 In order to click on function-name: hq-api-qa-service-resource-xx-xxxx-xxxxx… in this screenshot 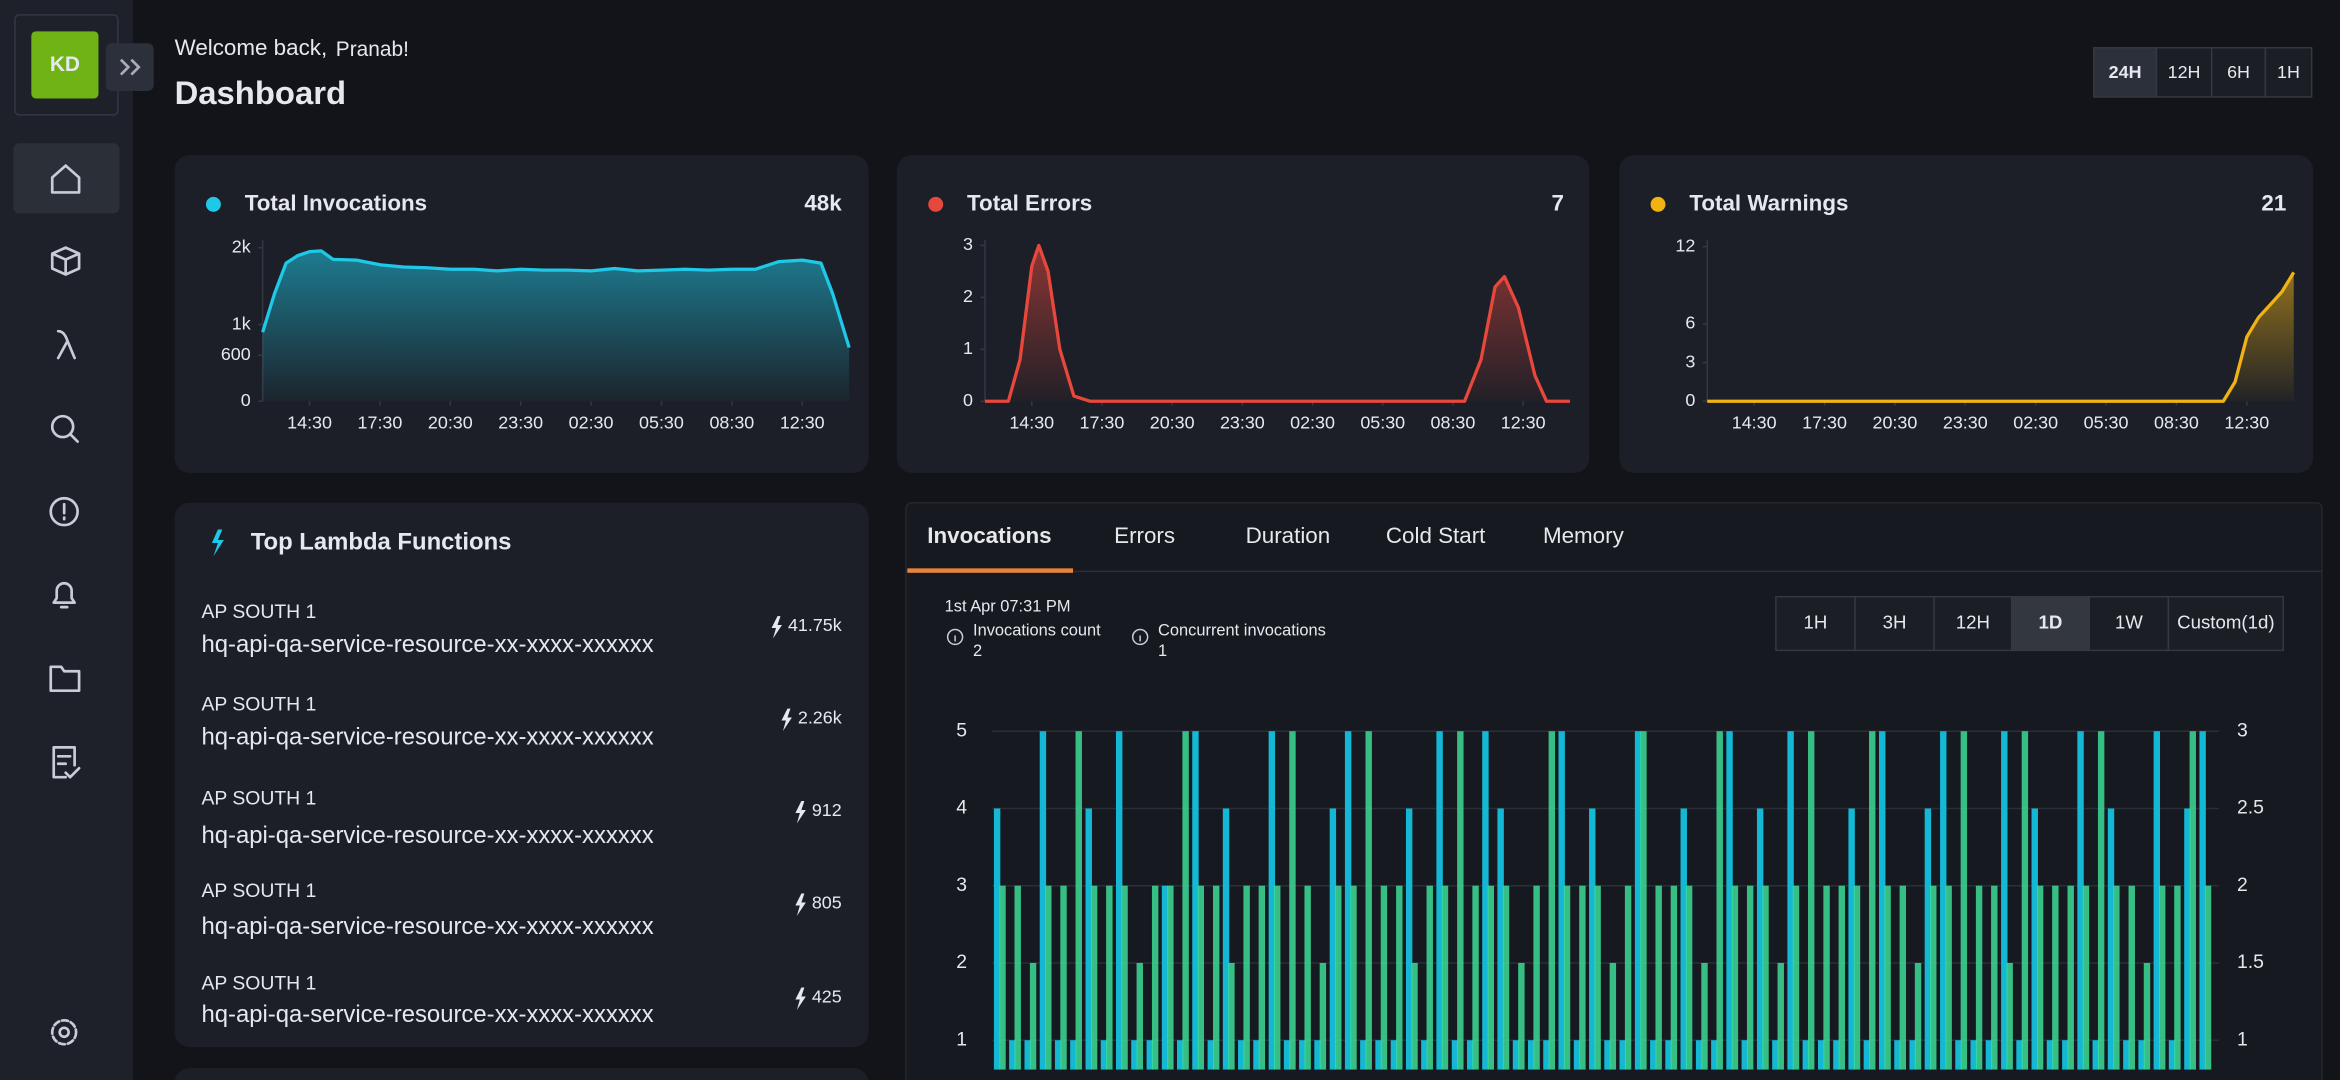, I will do `click(427, 926)`.